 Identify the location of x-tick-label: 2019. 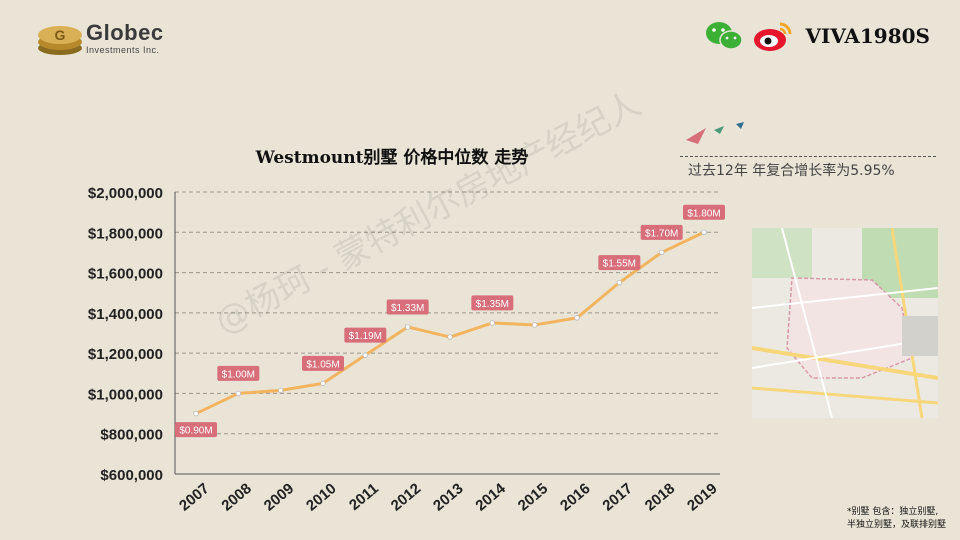
(702, 497).